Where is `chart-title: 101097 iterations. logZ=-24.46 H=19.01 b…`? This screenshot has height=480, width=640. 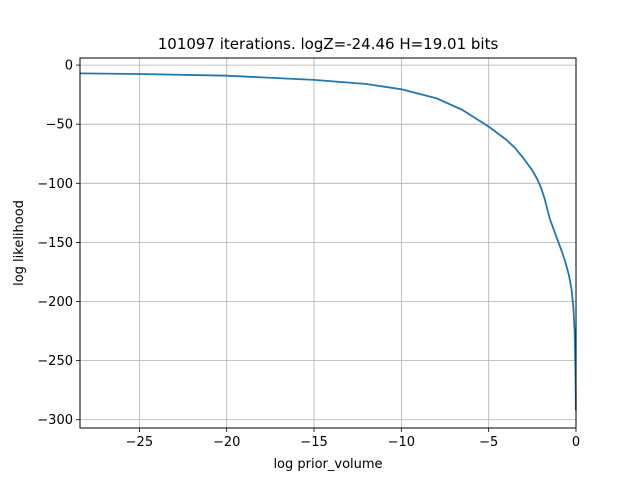 chart-title: 101097 iterations. logZ=-24.46 H=19.01 b… is located at coordinates (328, 44).